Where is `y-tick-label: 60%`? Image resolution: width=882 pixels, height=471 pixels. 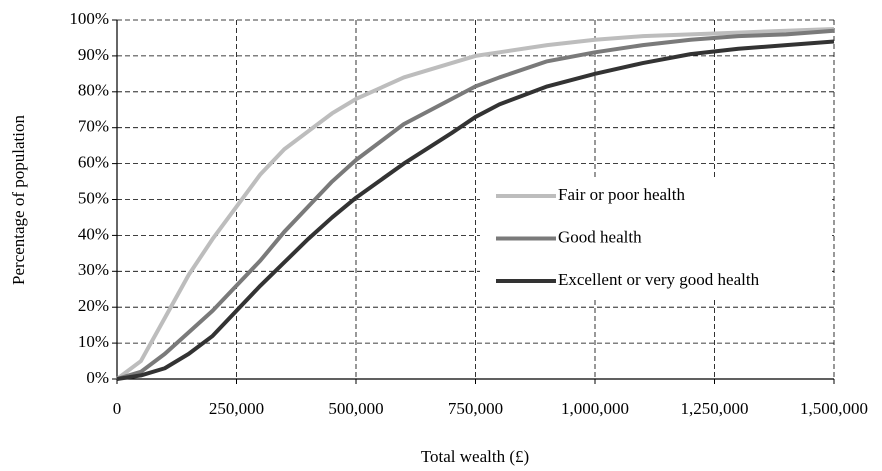
y-tick-label: 60% is located at coordinates (93, 162).